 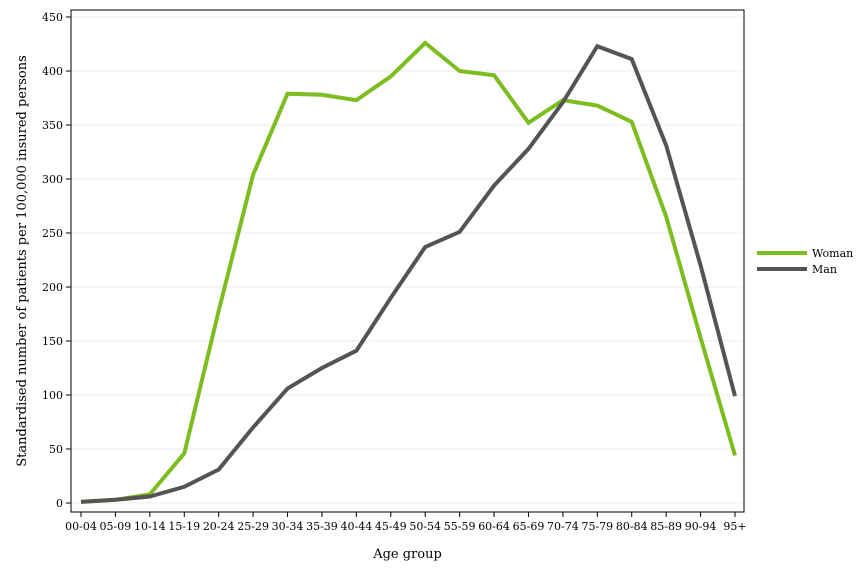 I want to click on x-tick-label: 75-79, so click(x=597, y=526).